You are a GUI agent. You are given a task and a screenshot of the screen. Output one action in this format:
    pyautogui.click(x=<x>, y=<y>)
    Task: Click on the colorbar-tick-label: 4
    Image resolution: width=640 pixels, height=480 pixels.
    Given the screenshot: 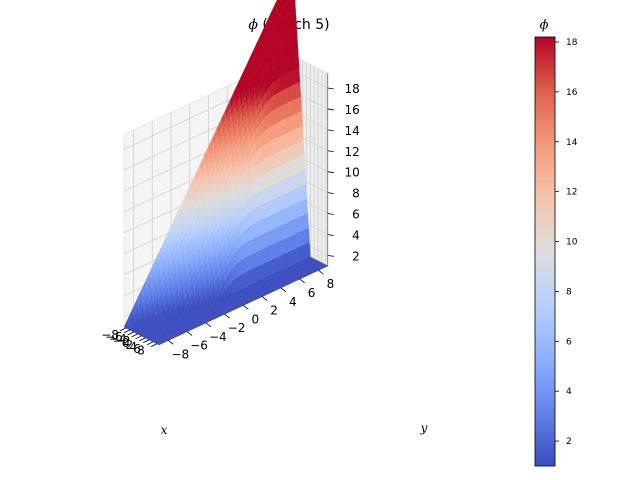 What is the action you would take?
    pyautogui.click(x=569, y=392)
    